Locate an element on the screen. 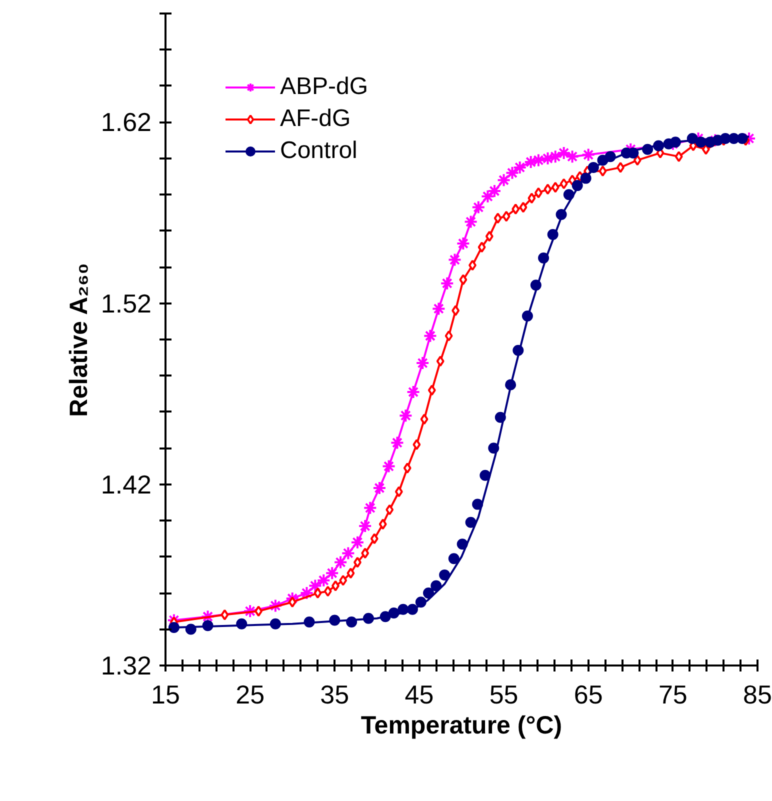  legend-label: Control is located at coordinates (319, 151).